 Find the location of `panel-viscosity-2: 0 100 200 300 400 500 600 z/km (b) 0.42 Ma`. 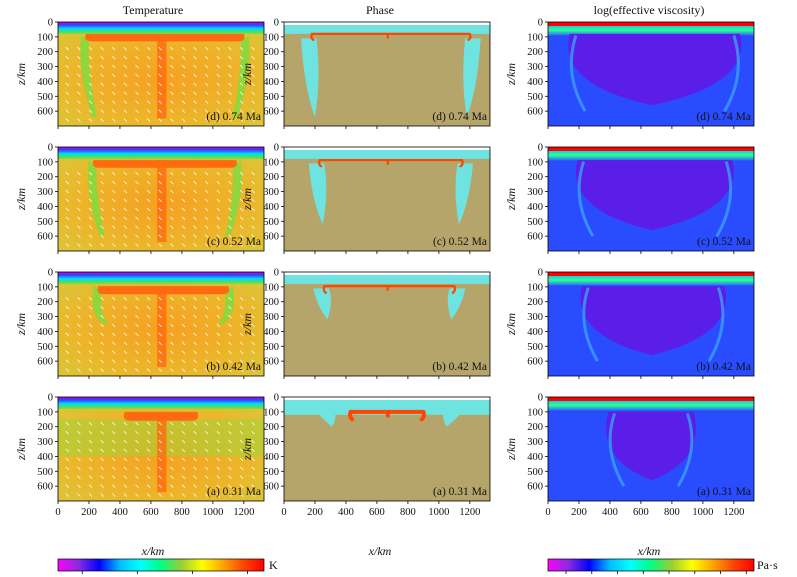

panel-viscosity-2: 0 100 200 300 400 500 600 z/km (b) 0.42 Ma is located at coordinates (629, 323).